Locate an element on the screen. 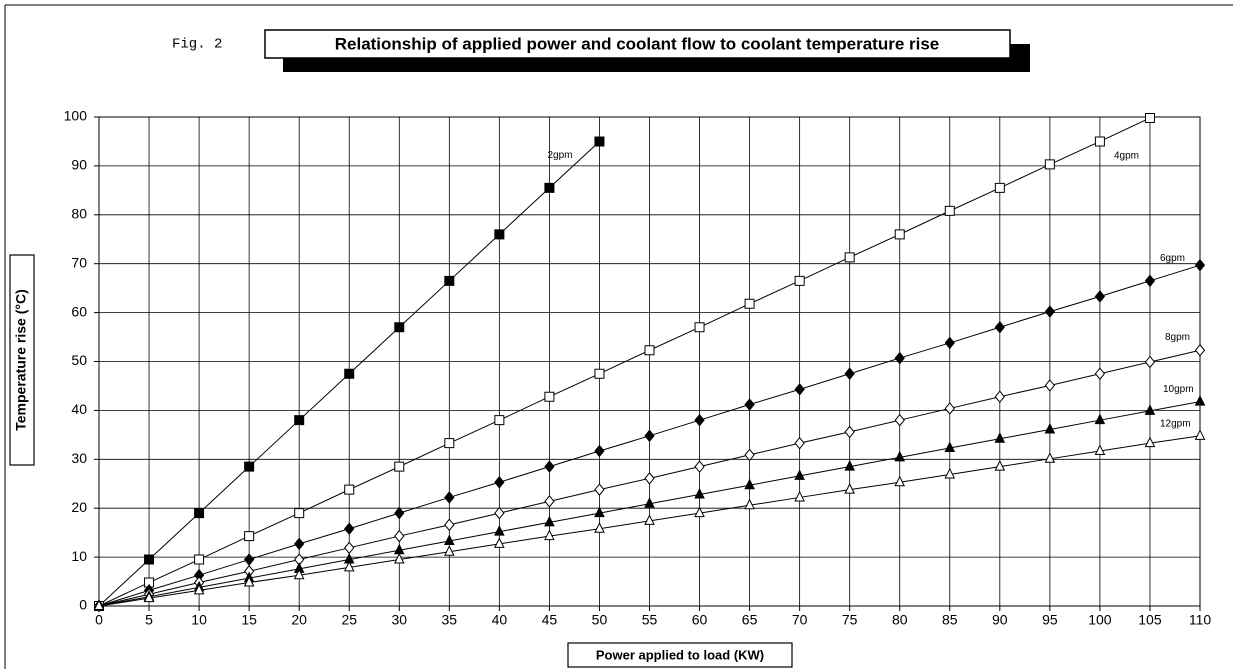 Image resolution: width=1233 pixels, height=669 pixels. figure-label: Fig. 2 is located at coordinates (197, 45).